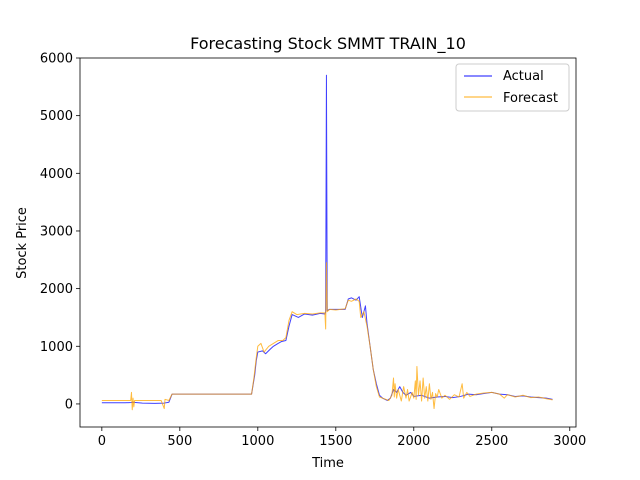 The image size is (640, 480). Describe the element at coordinates (22, 243) in the screenshot. I see `y-axis-label: Stock Price` at that location.